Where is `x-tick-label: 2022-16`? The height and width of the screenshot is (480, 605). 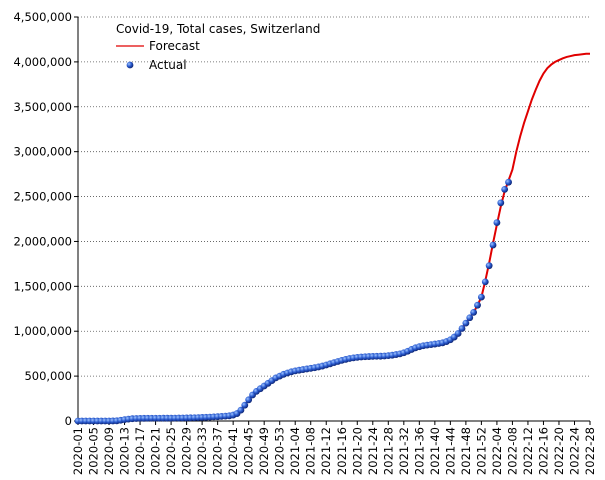
x-tick-label: 2022-16 is located at coordinates (543, 451).